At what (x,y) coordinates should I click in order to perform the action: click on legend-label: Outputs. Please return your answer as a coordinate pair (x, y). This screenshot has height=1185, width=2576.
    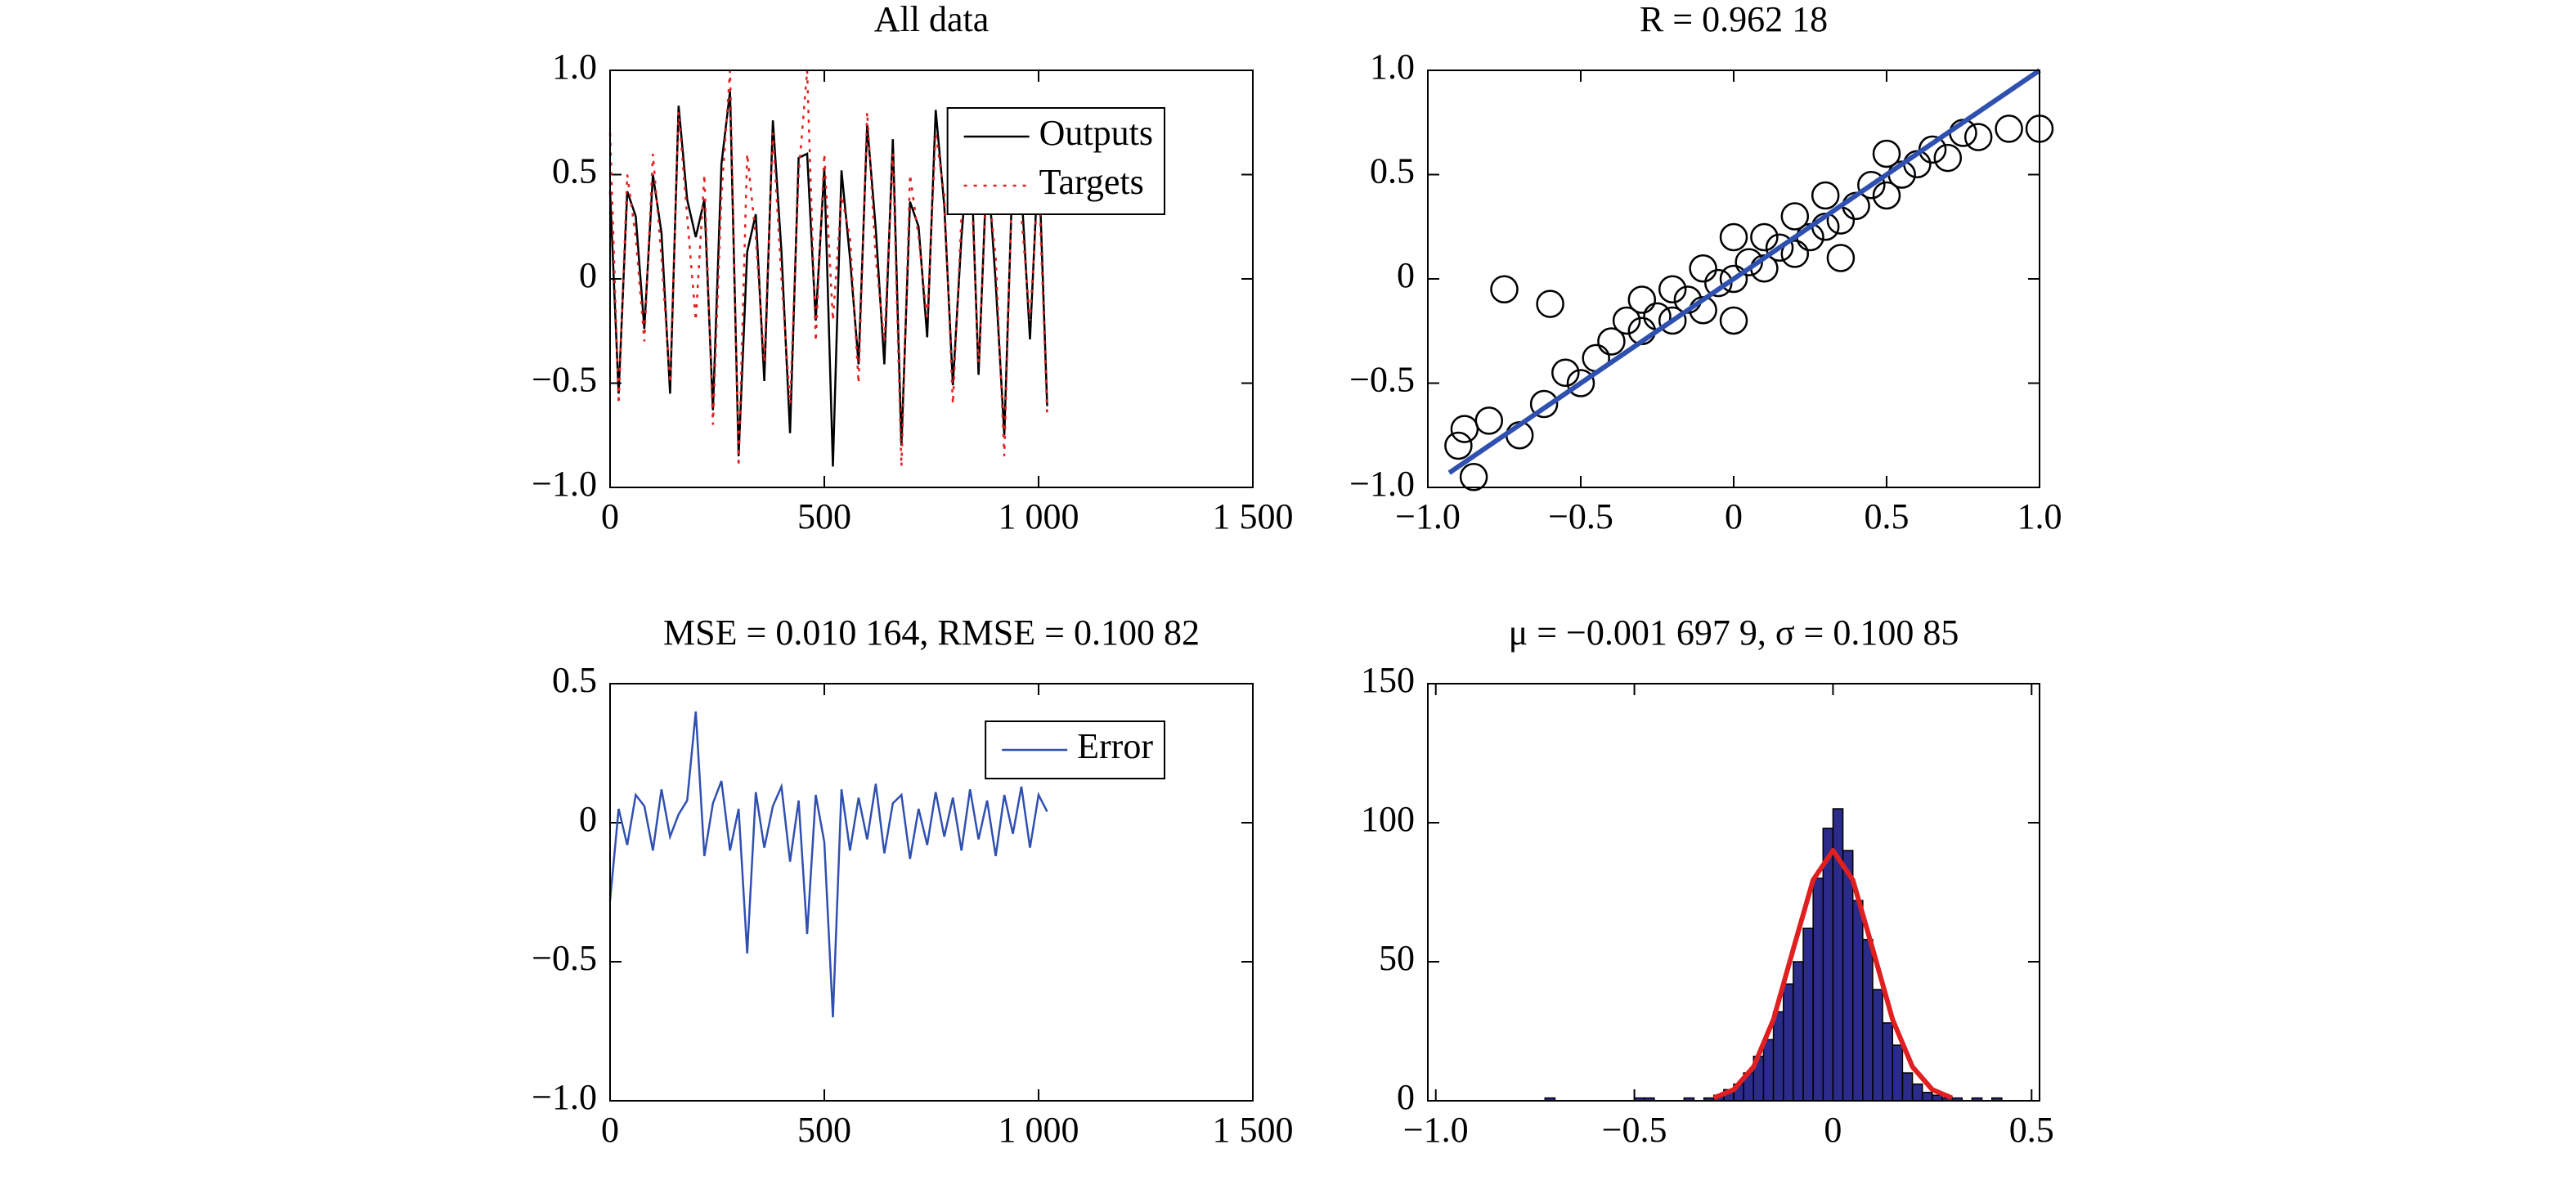
    Looking at the image, I should click on (1096, 133).